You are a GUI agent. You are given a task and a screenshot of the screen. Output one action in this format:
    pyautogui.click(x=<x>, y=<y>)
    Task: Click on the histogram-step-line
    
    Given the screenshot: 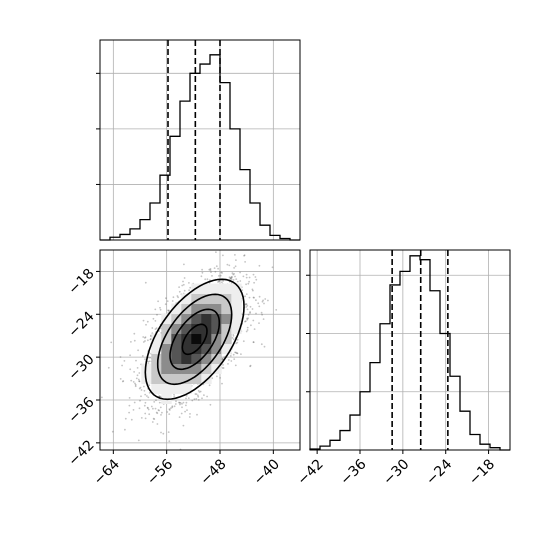 What is the action you would take?
    pyautogui.click(x=409, y=353)
    